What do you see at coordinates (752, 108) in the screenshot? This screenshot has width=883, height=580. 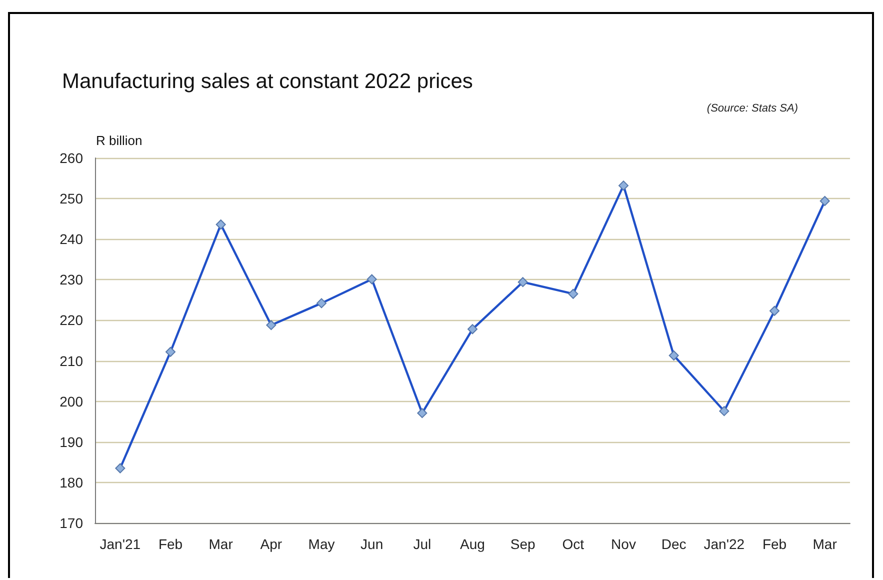 I see `text: (Source: Stats SA)` at bounding box center [752, 108].